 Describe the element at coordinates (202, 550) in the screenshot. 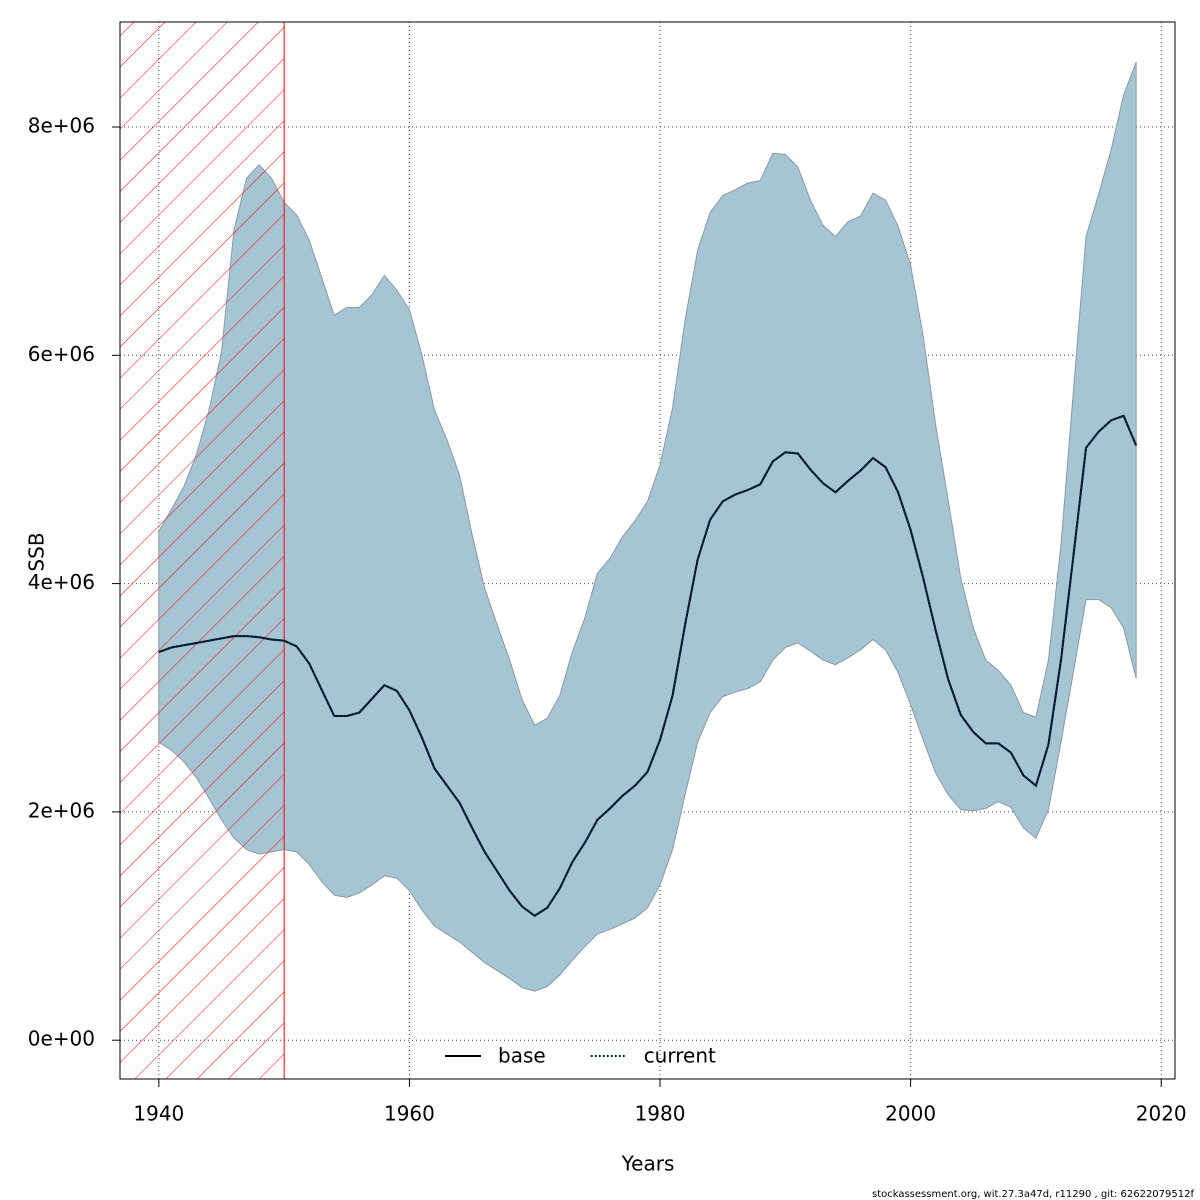

I see `hatched-region` at that location.